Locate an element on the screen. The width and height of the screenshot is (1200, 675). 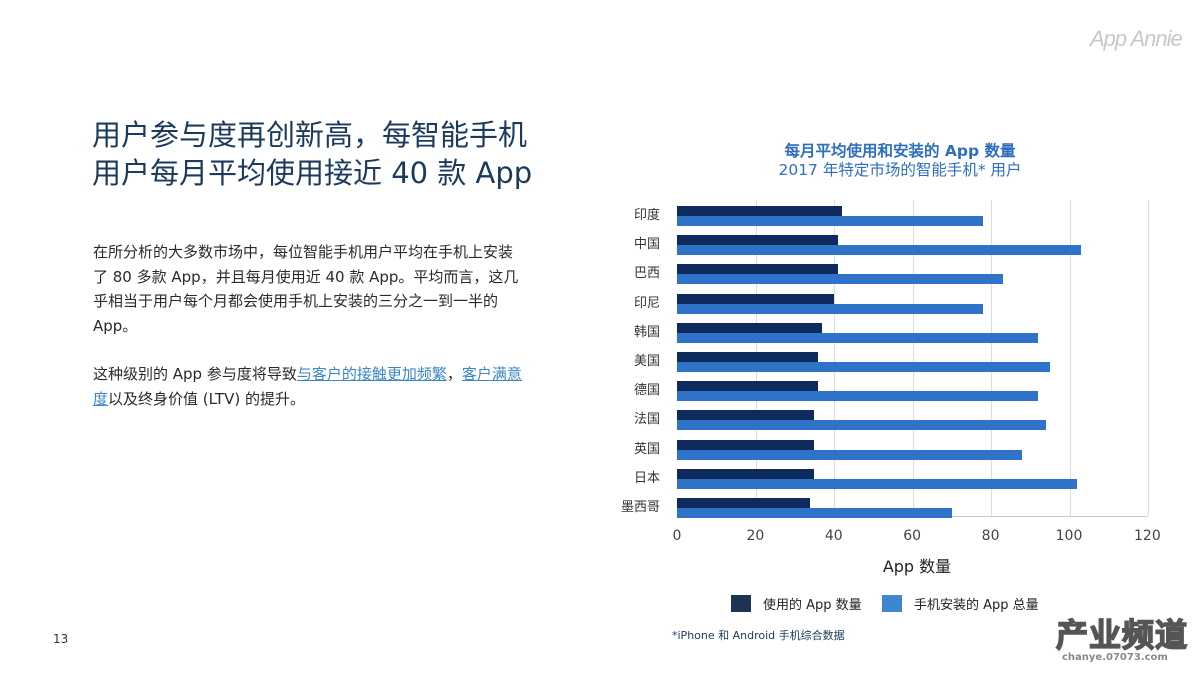
x-tick-label: 80 is located at coordinates (990, 536).